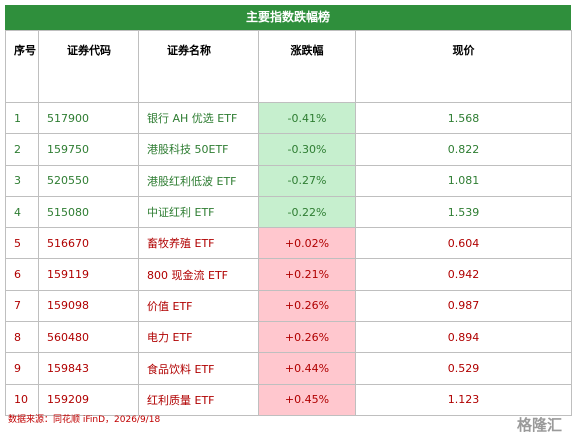  What do you see at coordinates (88, 337) in the screenshot?
I see `table-cell: 560480` at bounding box center [88, 337].